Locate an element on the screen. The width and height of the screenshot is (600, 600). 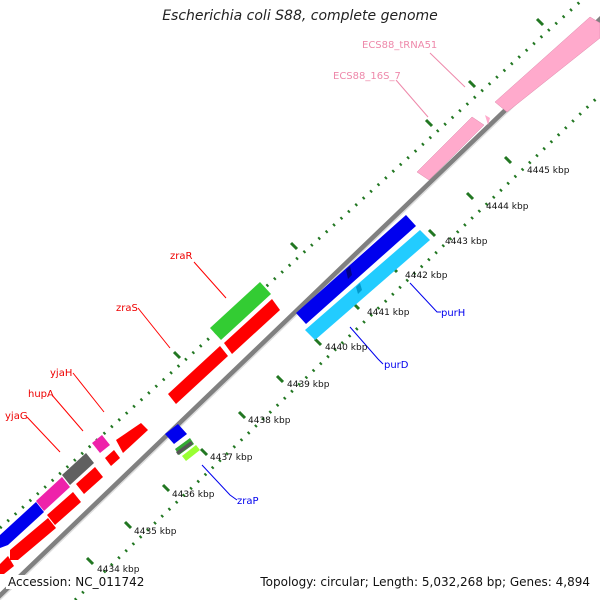
connector-purD is located at coordinates (366, 345).